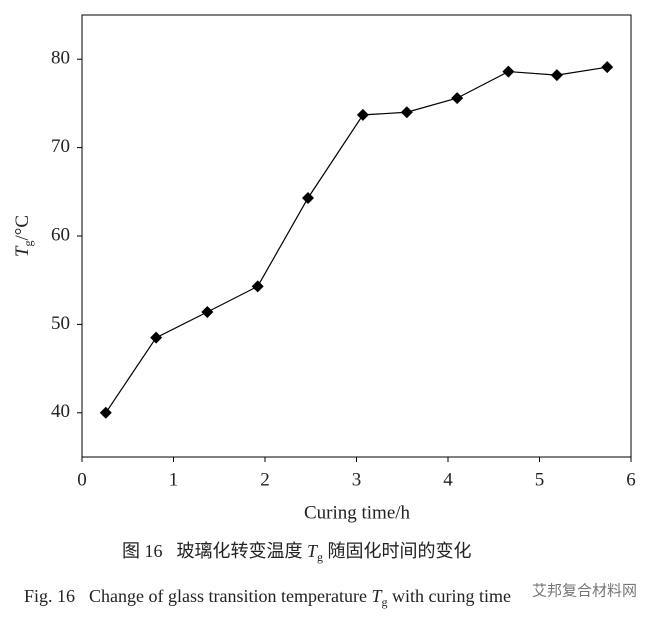 The image size is (660, 620). Describe the element at coordinates (313, 551) in the screenshot. I see `caption-cn-symbol: T` at that location.